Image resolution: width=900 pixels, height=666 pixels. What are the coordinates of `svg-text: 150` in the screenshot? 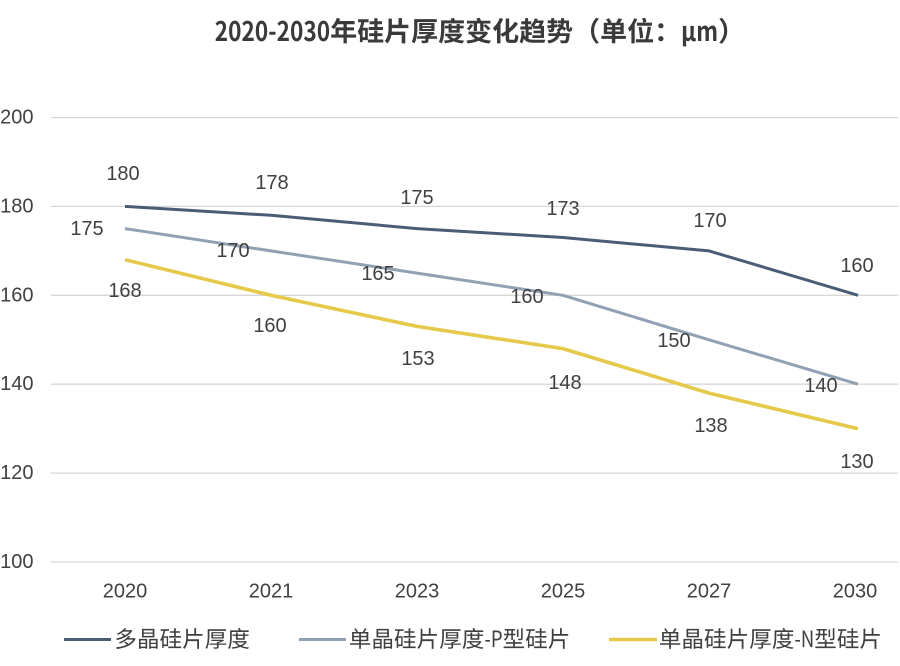 It's located at (673, 341).